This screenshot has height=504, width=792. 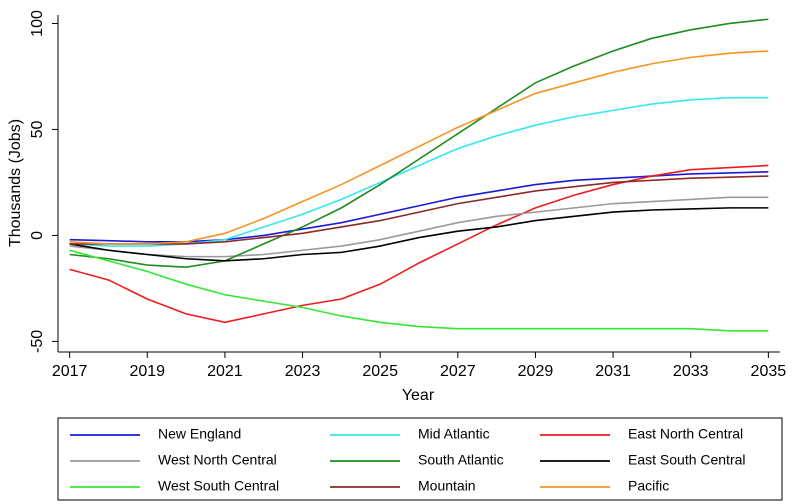 What do you see at coordinates (303, 371) in the screenshot?
I see `x-tick-label: 2023` at bounding box center [303, 371].